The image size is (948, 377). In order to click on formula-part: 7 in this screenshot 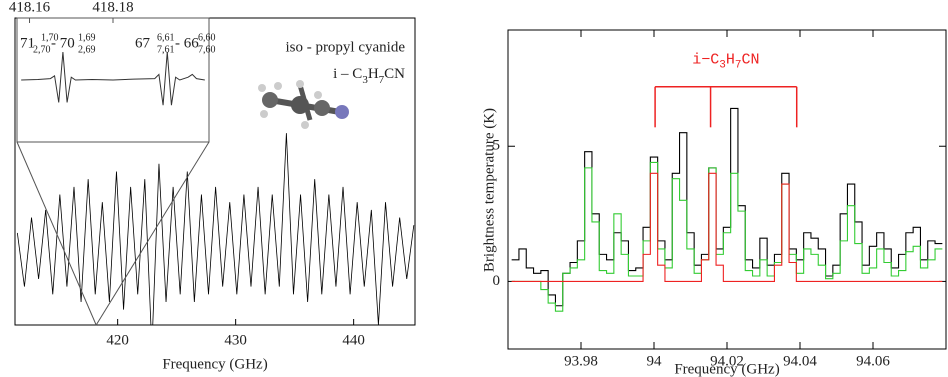, I will do `click(382, 80)`.